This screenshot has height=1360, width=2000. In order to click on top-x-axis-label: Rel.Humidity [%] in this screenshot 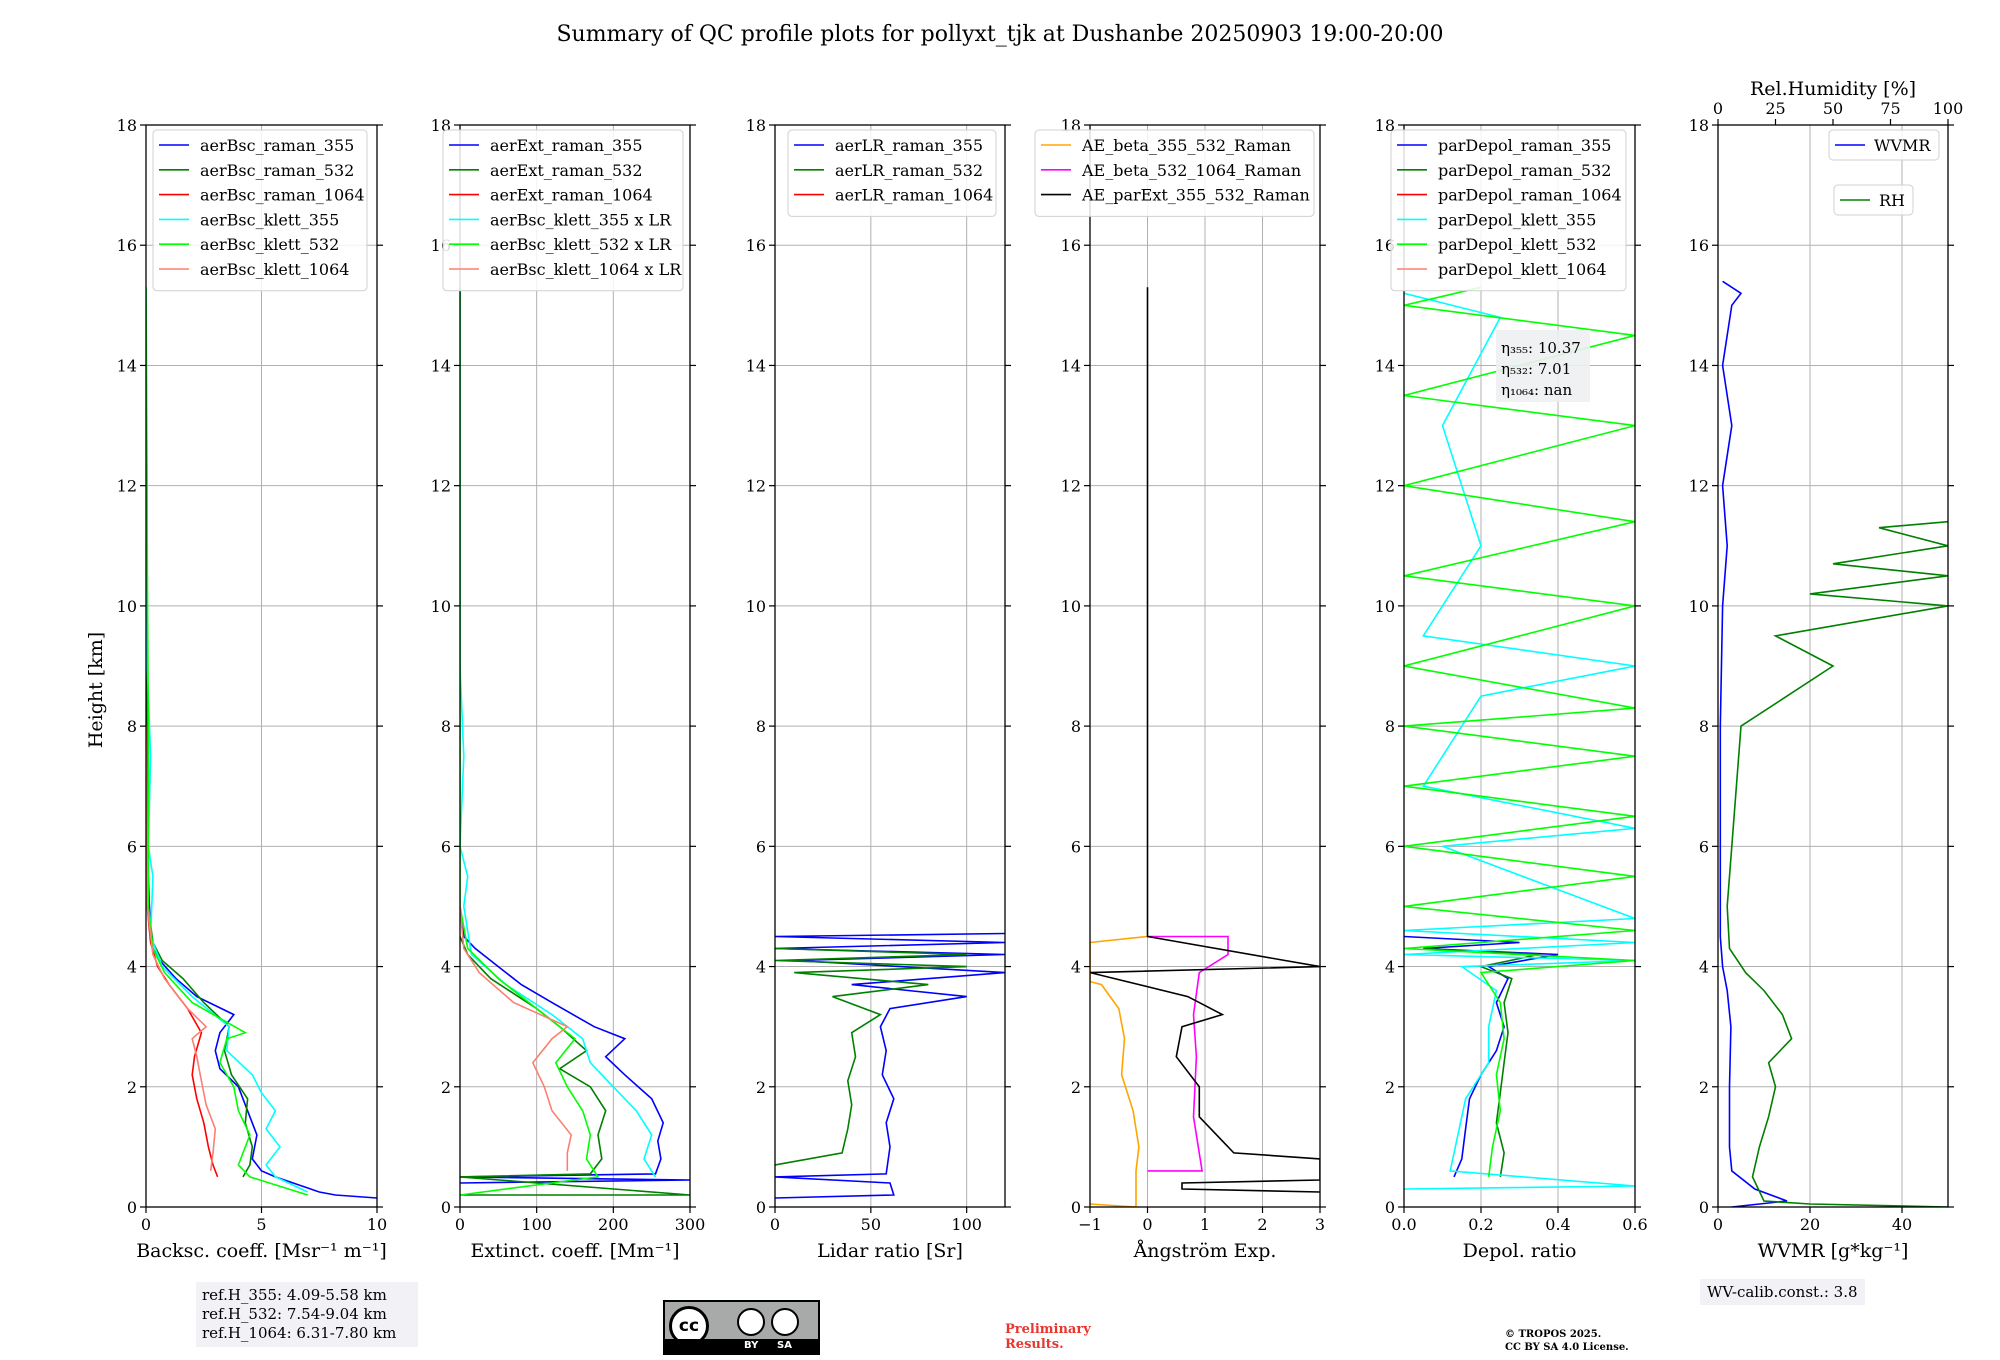, I will do `click(1833, 89)`.